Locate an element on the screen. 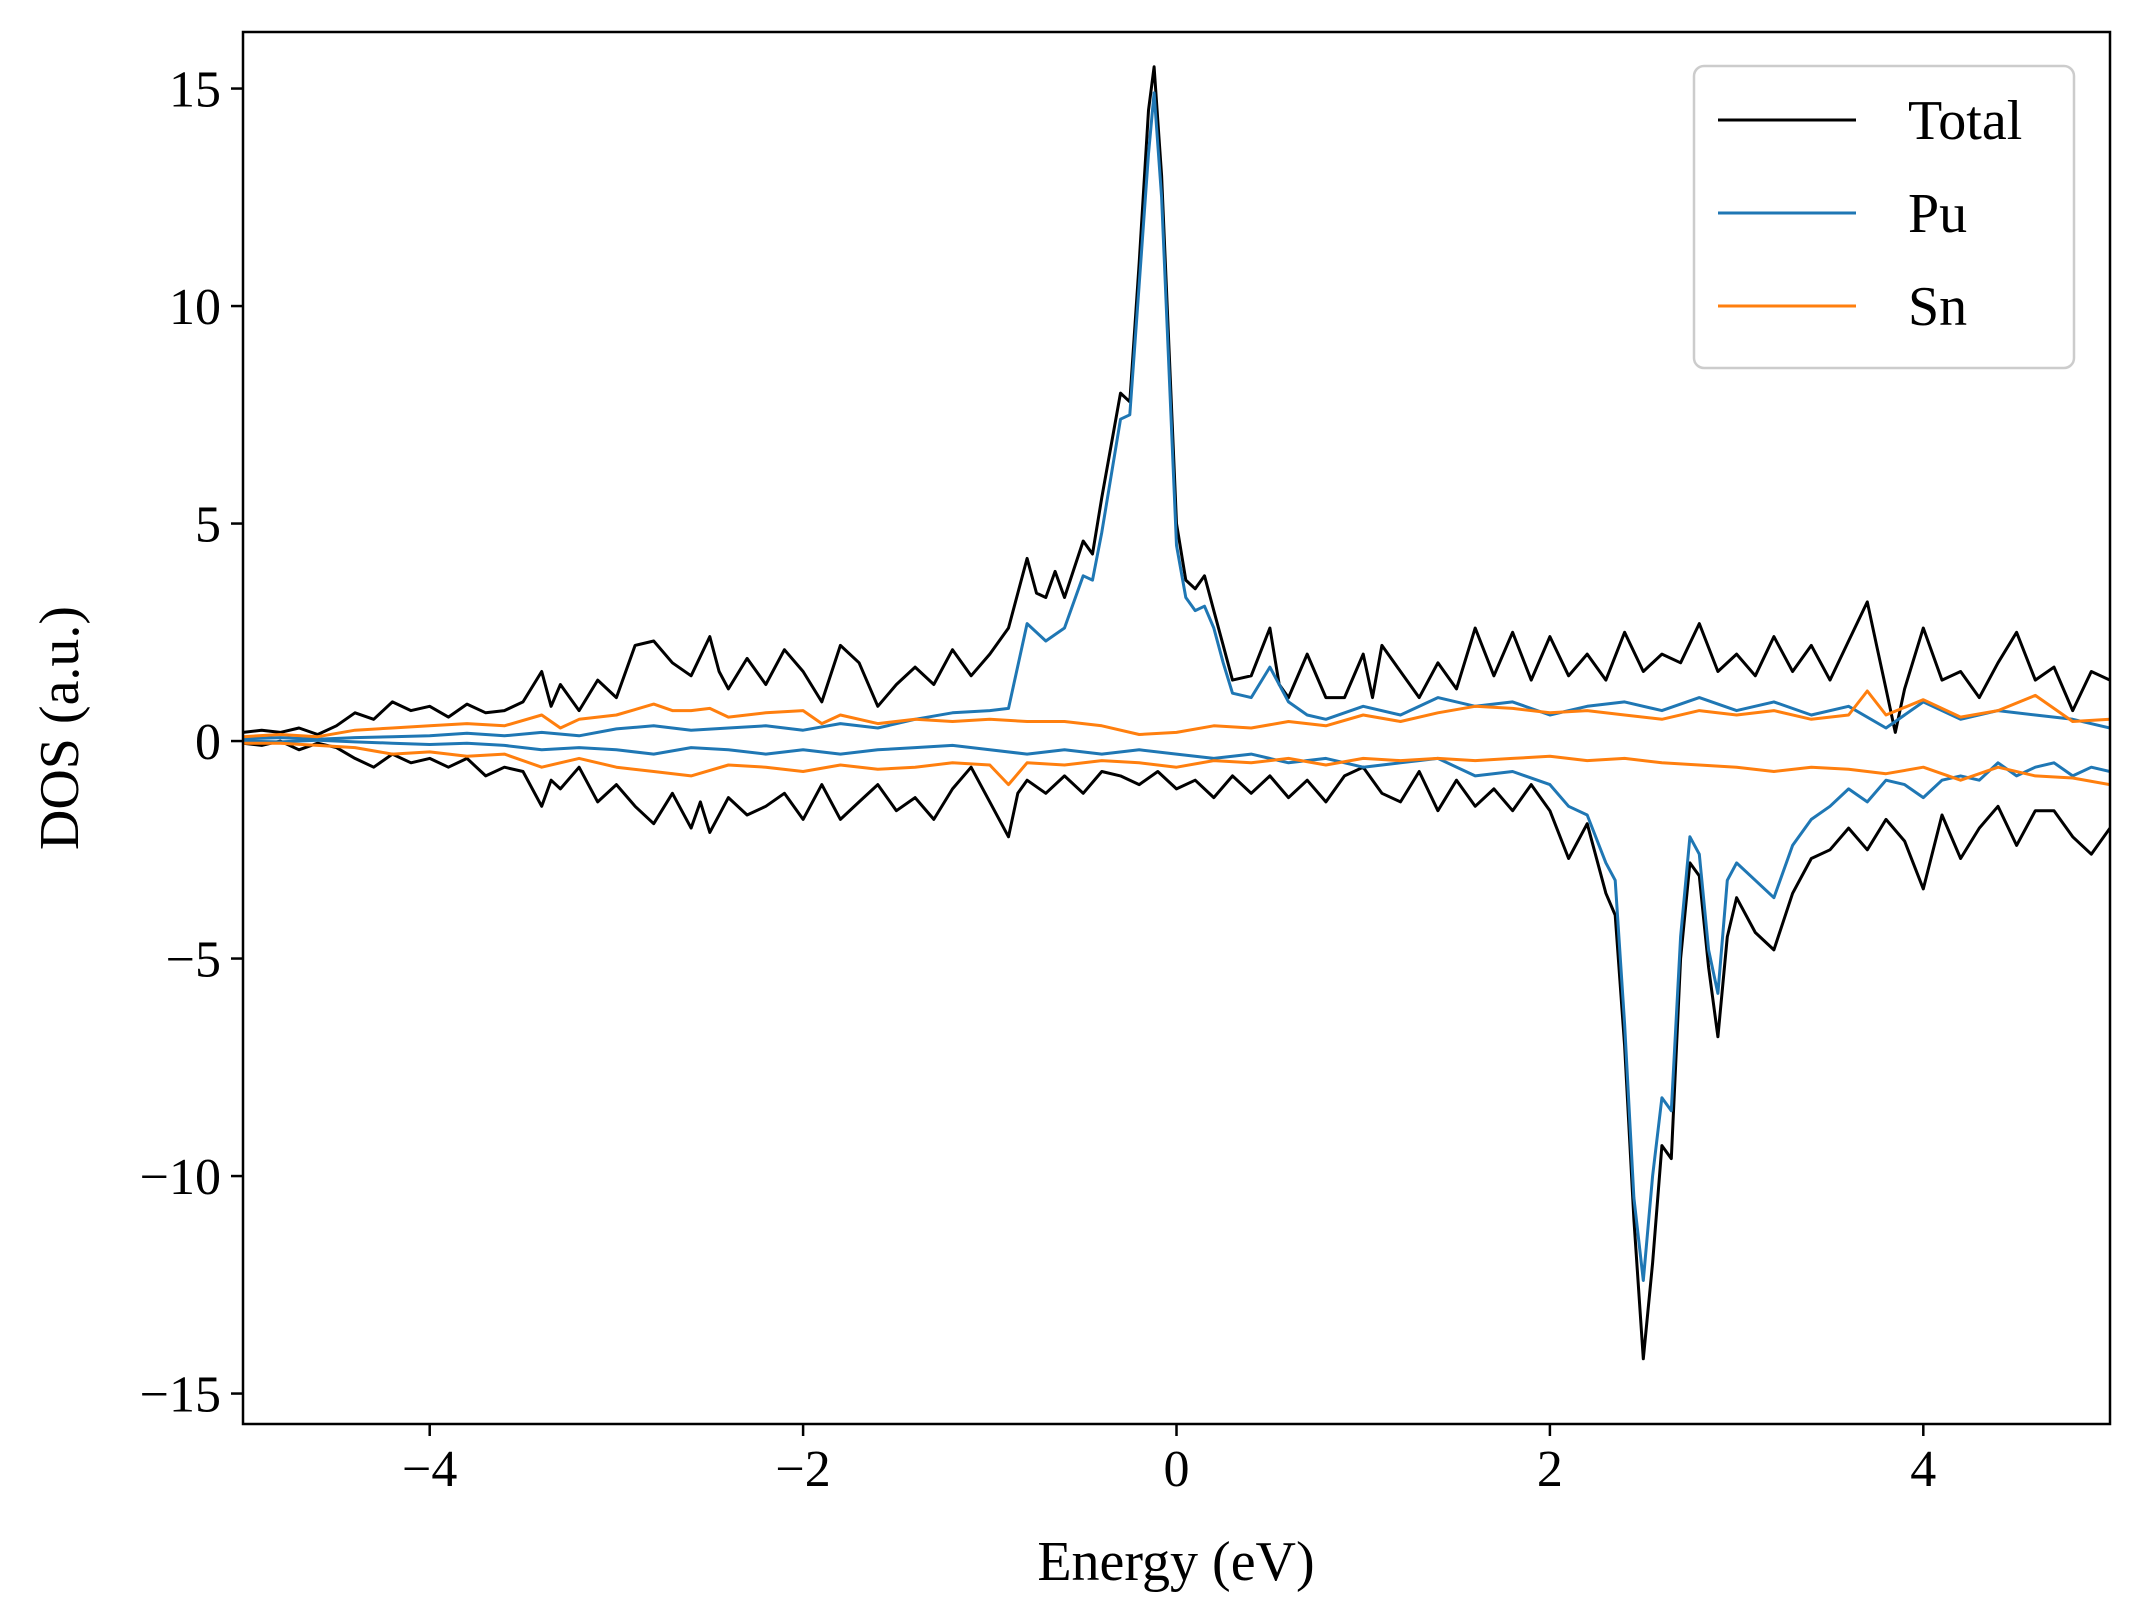 Image resolution: width=2134 pixels, height=1617 pixels. legend-label-sn: Sn is located at coordinates (1937, 307).